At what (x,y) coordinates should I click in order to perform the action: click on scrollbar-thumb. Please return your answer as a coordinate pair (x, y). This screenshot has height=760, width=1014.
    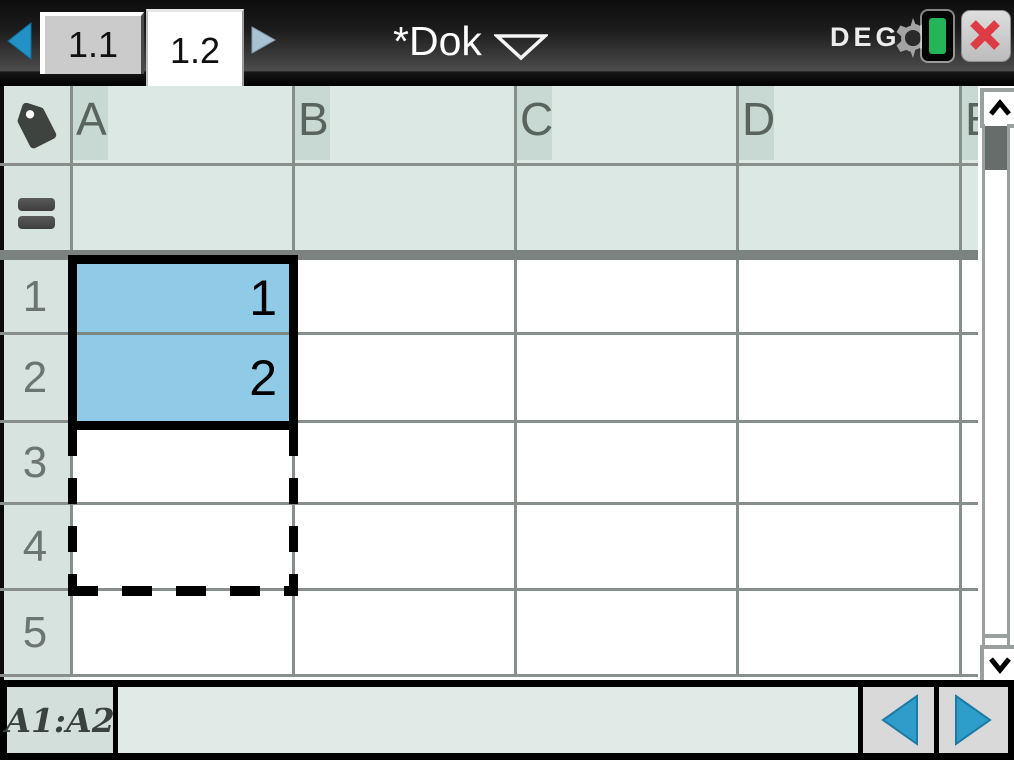
    Looking at the image, I should click on (996, 148).